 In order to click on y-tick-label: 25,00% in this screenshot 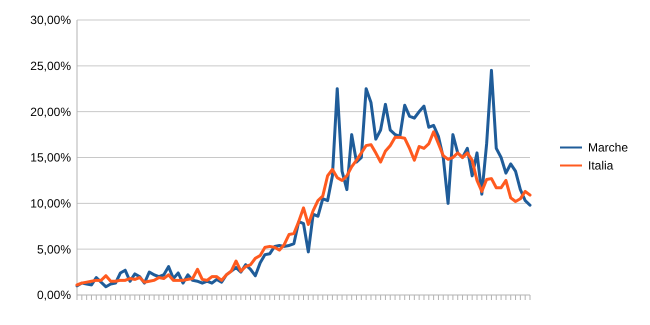, I will do `click(51, 66)`.